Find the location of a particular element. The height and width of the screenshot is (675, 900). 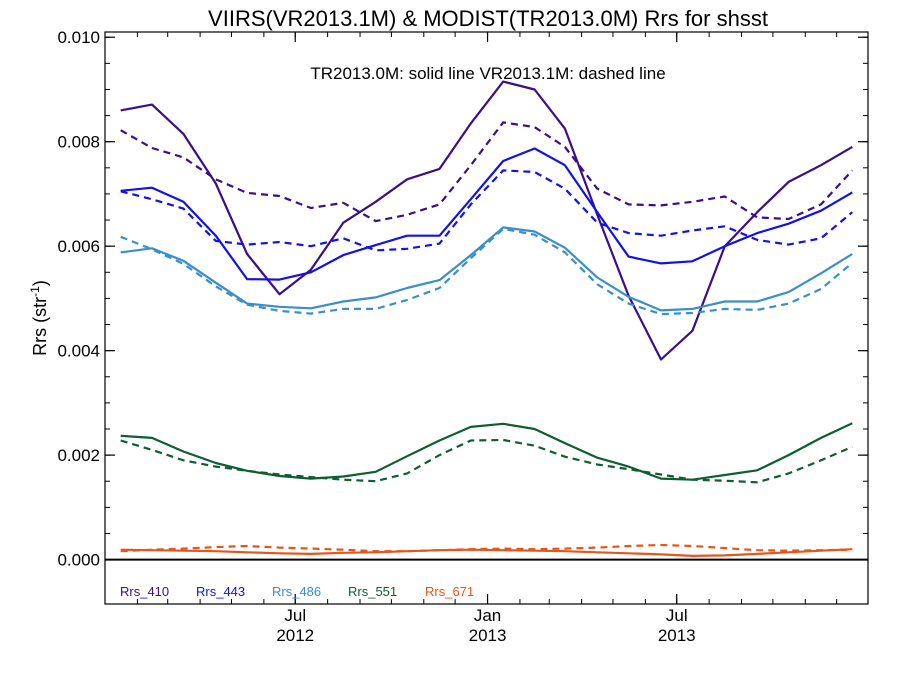

y-tick-label: 0.004 is located at coordinates (78, 351).